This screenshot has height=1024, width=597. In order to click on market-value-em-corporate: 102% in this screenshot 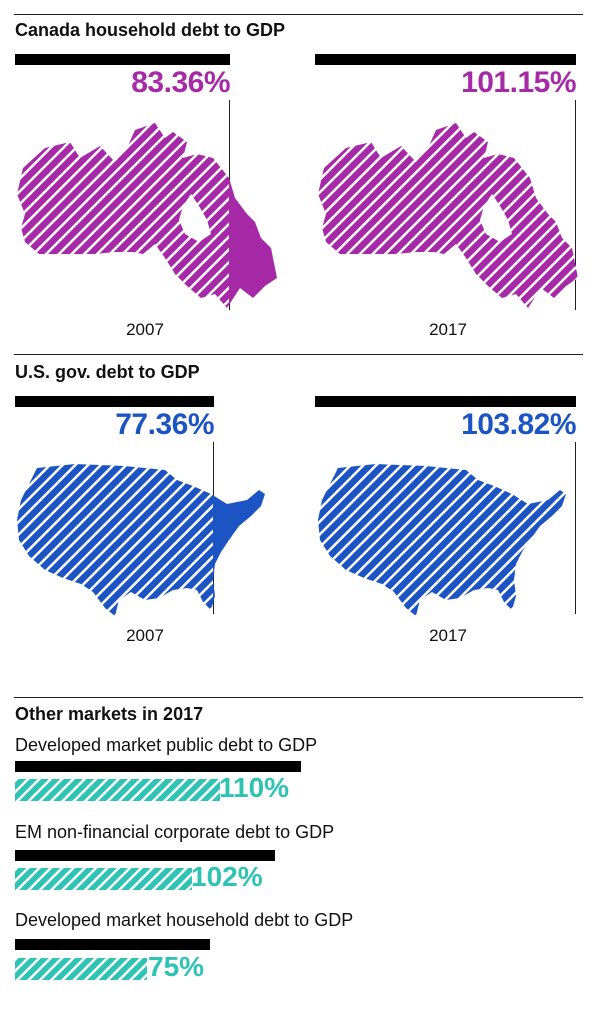, I will do `click(227, 876)`.